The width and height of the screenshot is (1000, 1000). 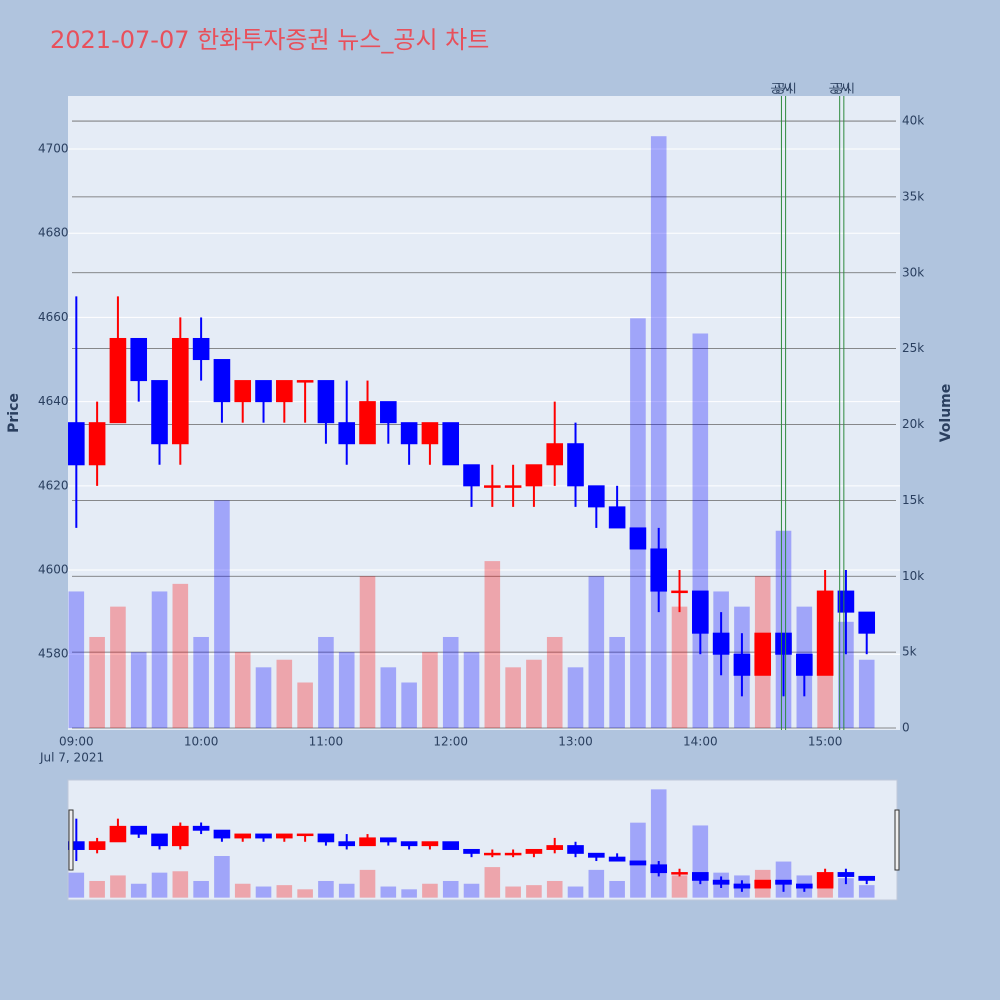 I want to click on y-tick-label: 4640, so click(x=53, y=401).